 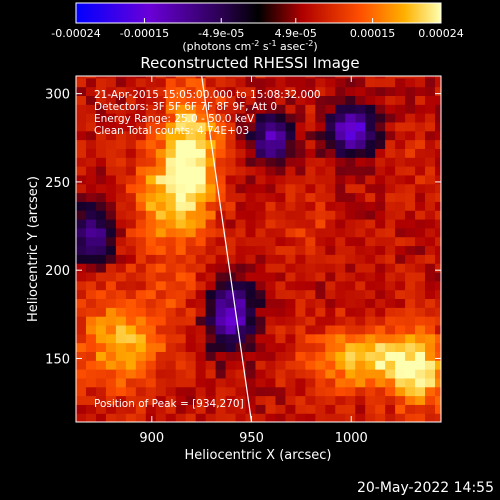 What do you see at coordinates (258, 13) in the screenshot?
I see `colorbar` at bounding box center [258, 13].